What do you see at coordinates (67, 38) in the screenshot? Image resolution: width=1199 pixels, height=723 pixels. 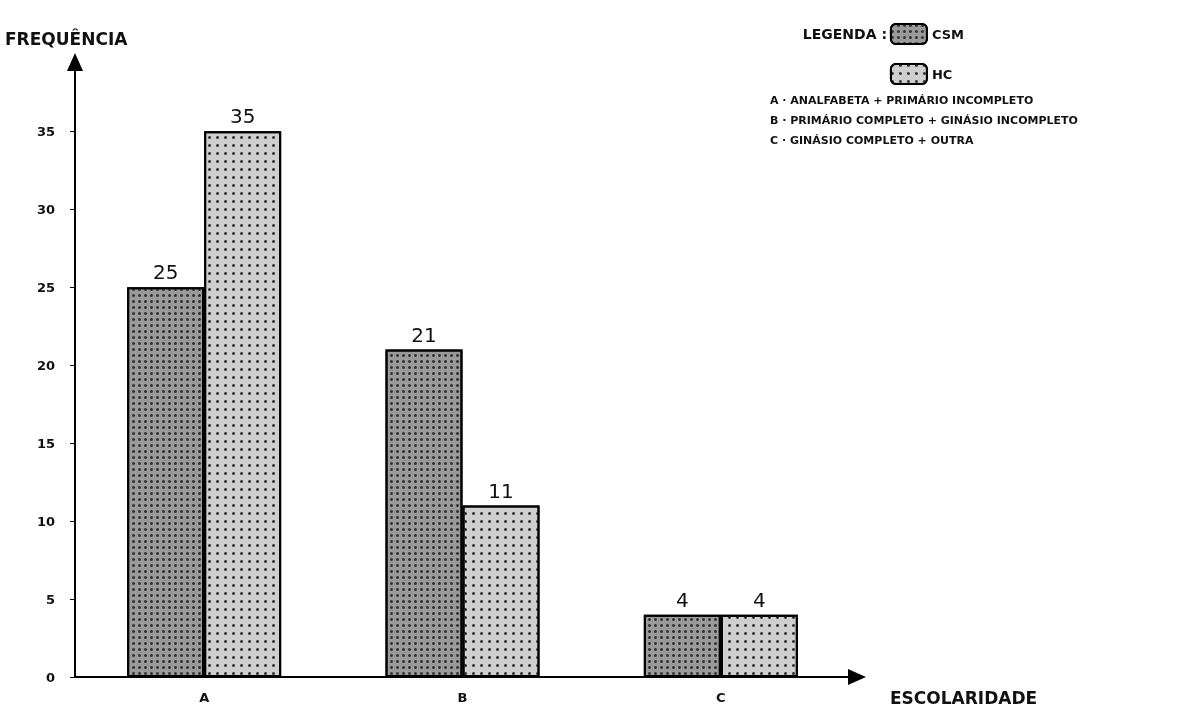 I see `y-axis-title: FREQUÊNCIA` at bounding box center [67, 38].